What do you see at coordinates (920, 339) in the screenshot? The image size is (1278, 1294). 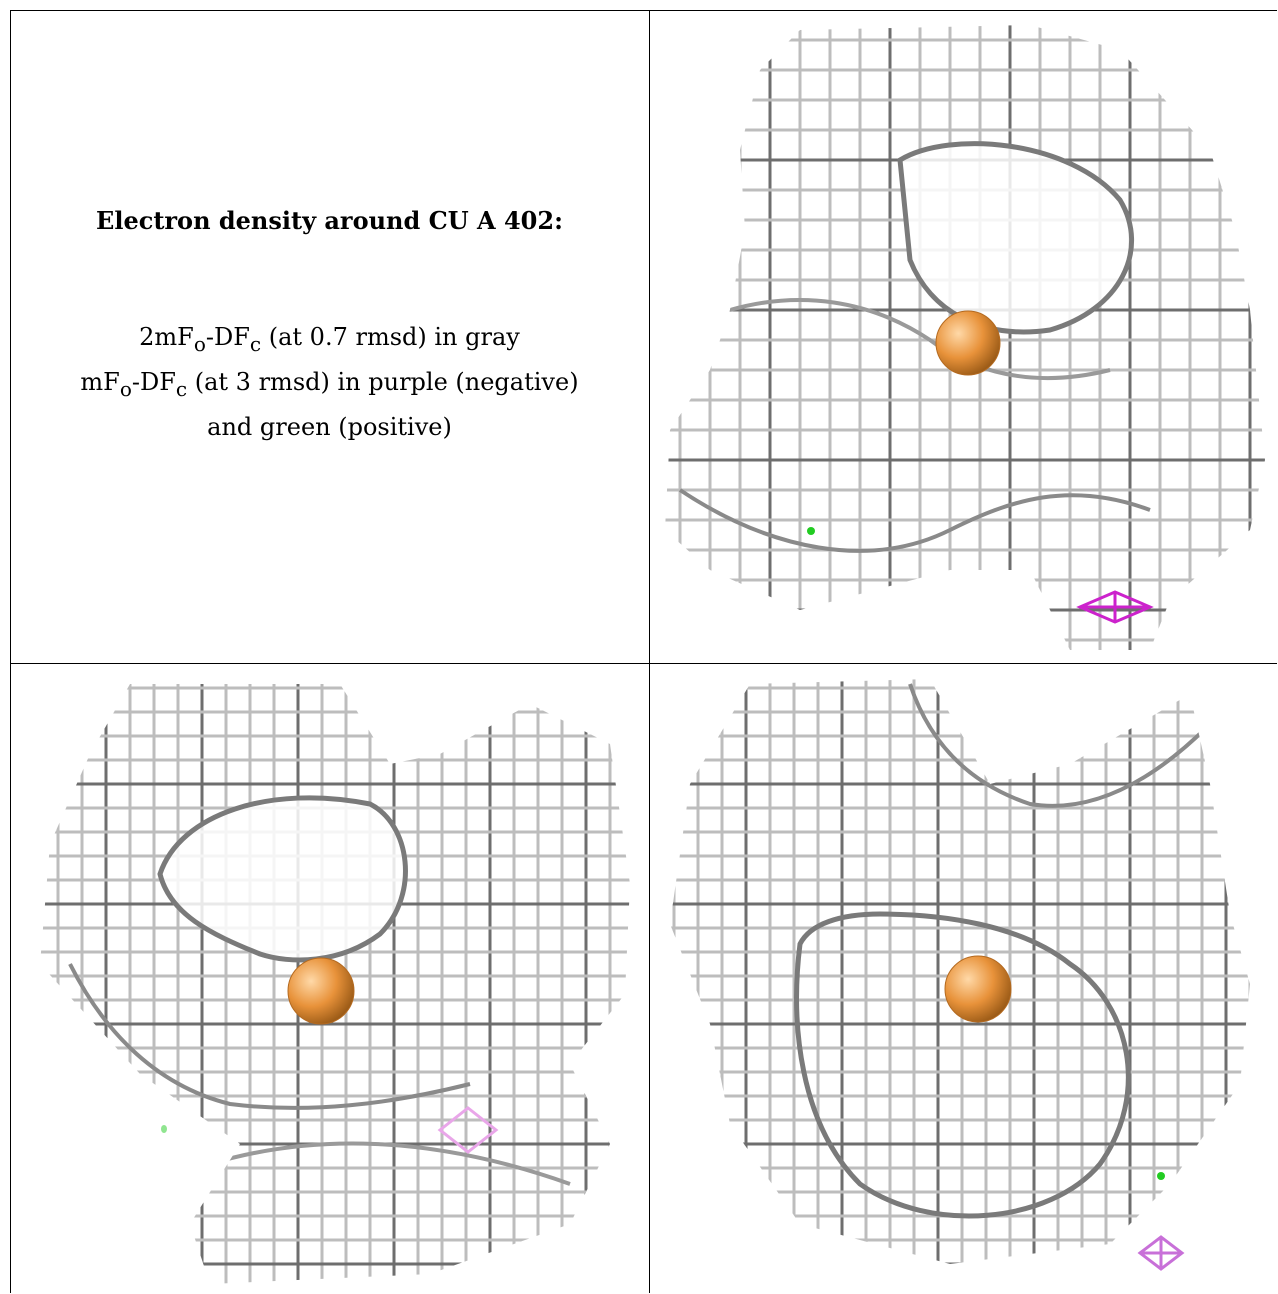 I see `mesh-contour-1b` at bounding box center [920, 339].